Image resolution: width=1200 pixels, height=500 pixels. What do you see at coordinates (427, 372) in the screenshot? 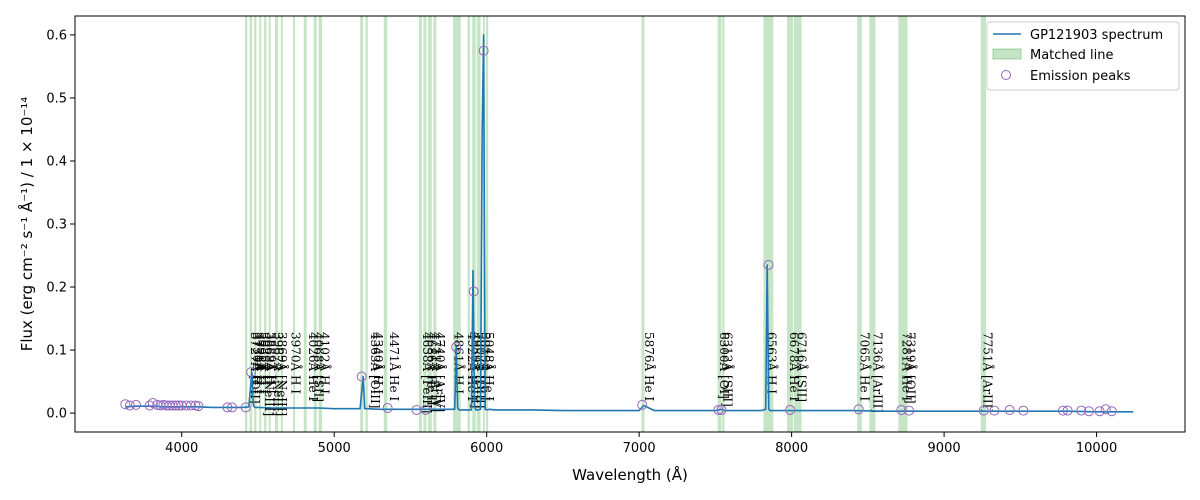
I see `line-label-16: 4658Å [FeIII]` at bounding box center [427, 372].